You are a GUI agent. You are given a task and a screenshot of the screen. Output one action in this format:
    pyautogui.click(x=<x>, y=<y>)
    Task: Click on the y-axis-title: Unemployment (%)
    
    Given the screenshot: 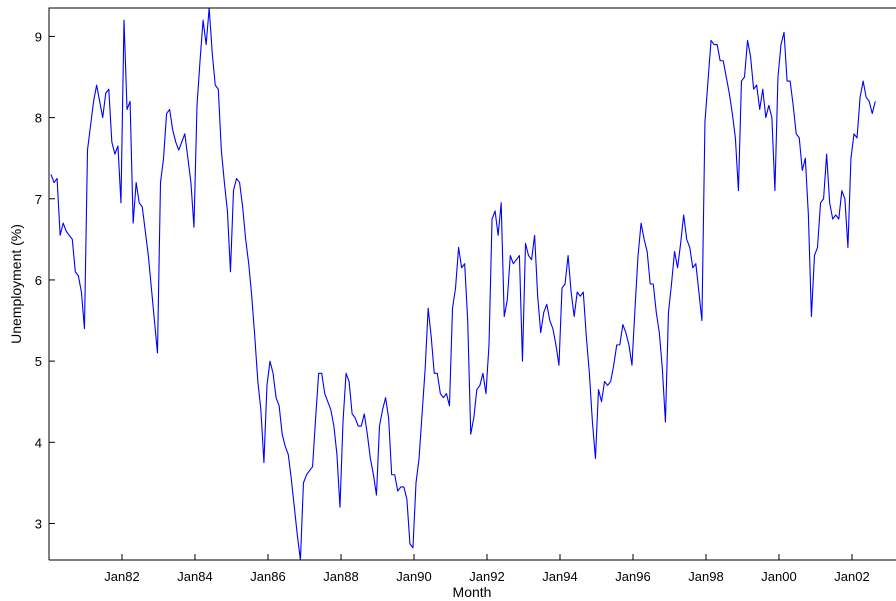 What is the action you would take?
    pyautogui.click(x=16, y=284)
    